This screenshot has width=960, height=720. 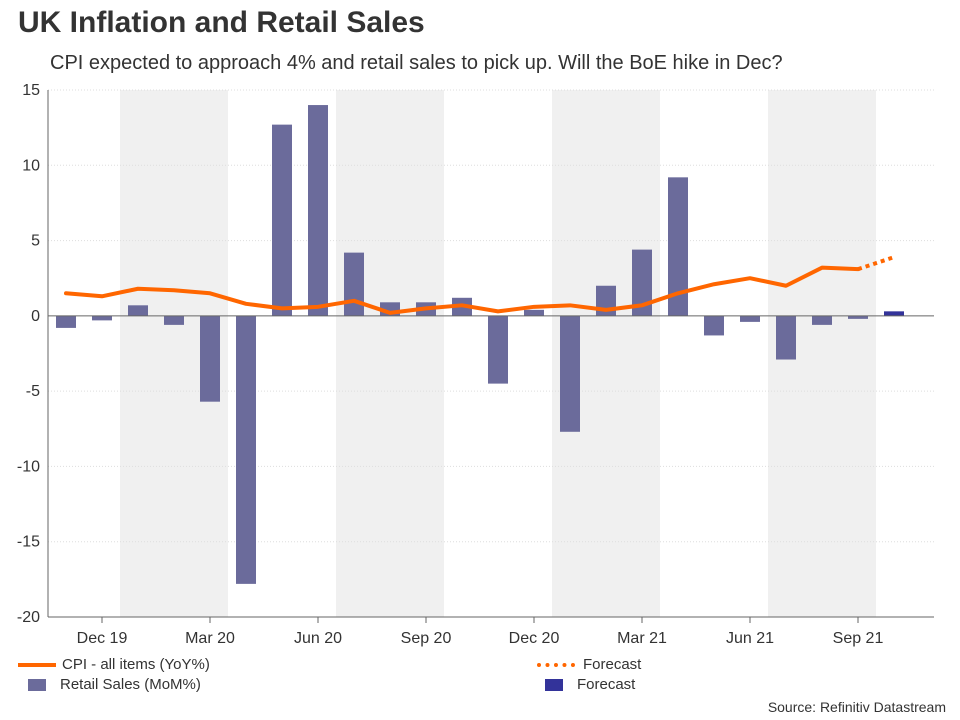 What do you see at coordinates (28, 466) in the screenshot?
I see `y-tick-label: -10` at bounding box center [28, 466].